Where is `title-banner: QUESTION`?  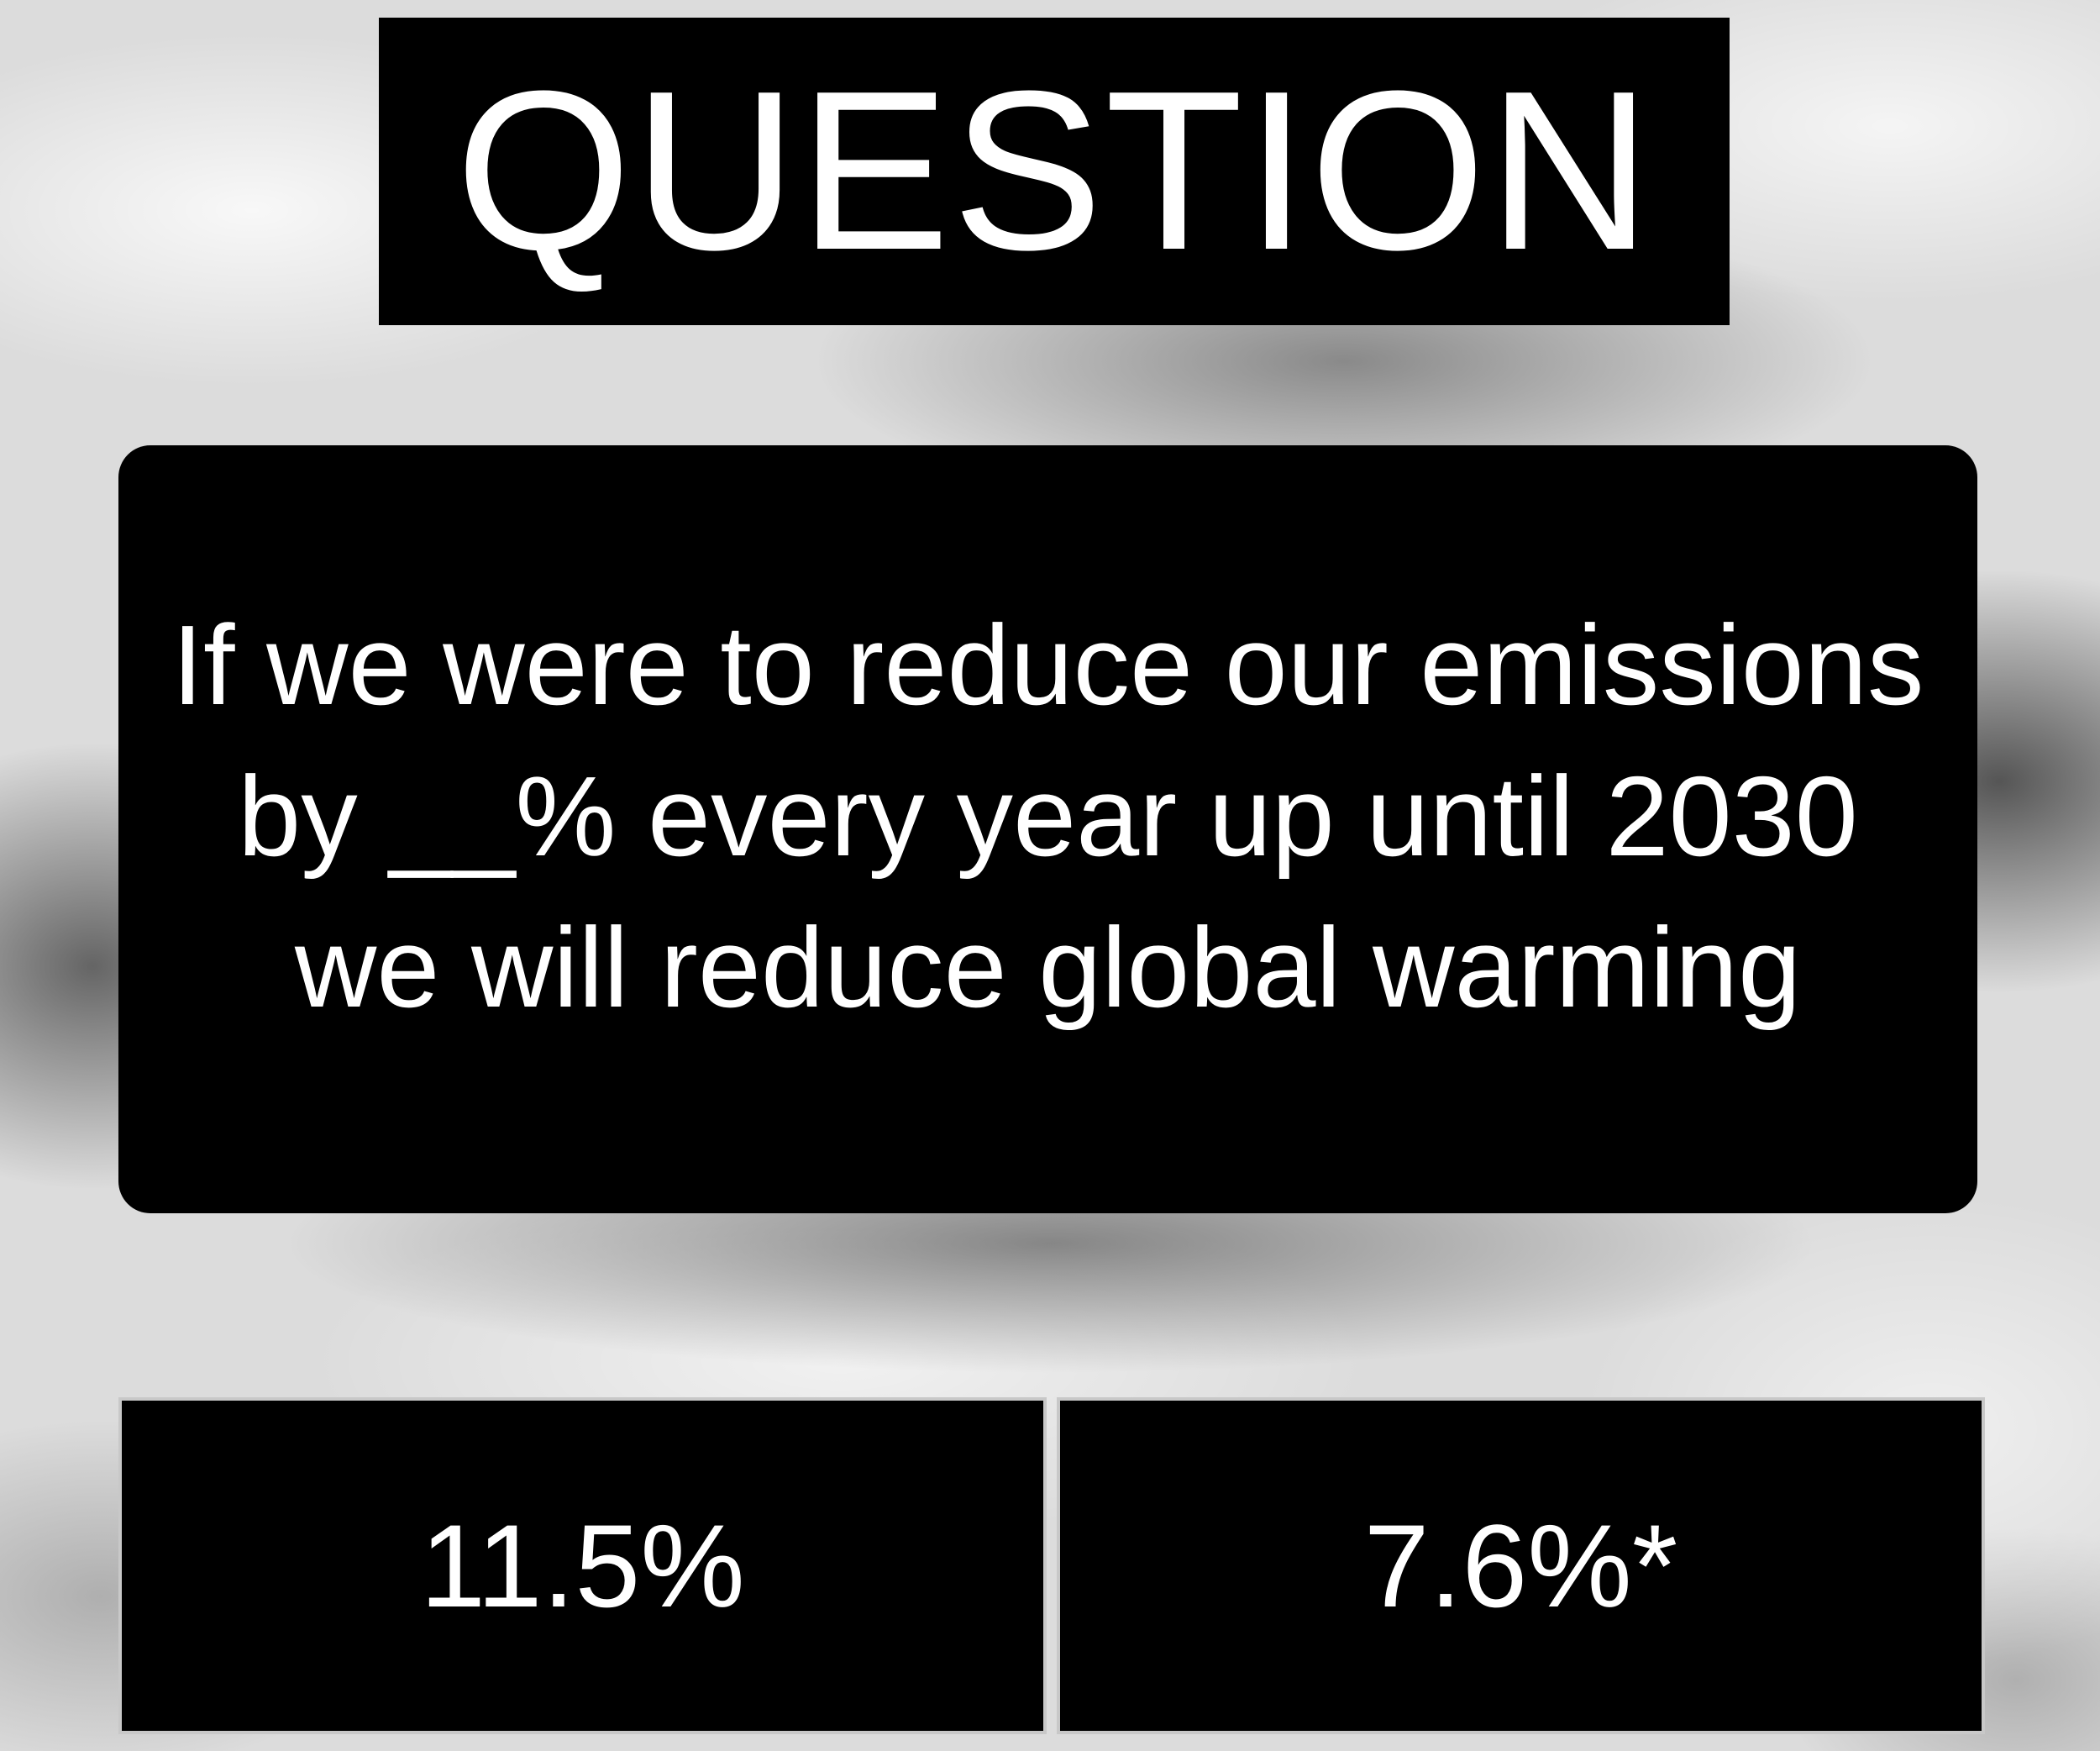
title-banner: QUESTION is located at coordinates (1054, 171).